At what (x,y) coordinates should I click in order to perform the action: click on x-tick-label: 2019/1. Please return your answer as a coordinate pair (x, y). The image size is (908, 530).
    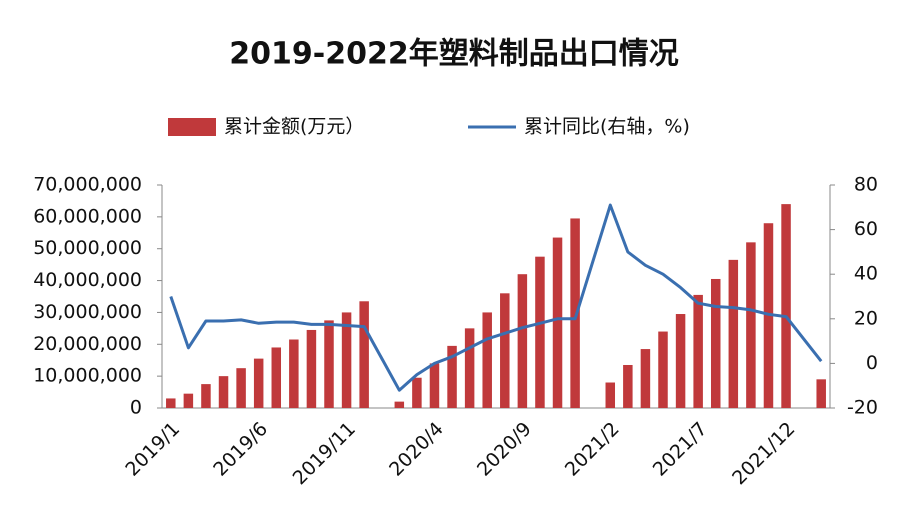
    Looking at the image, I should click on (152, 449).